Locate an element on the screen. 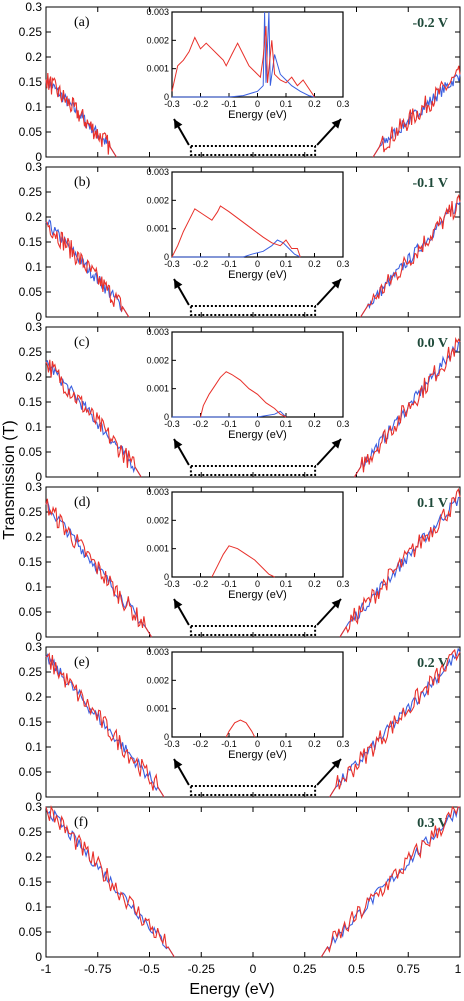 The width and height of the screenshot is (464, 1001). x-tick-label: -0.75 is located at coordinates (98, 969).